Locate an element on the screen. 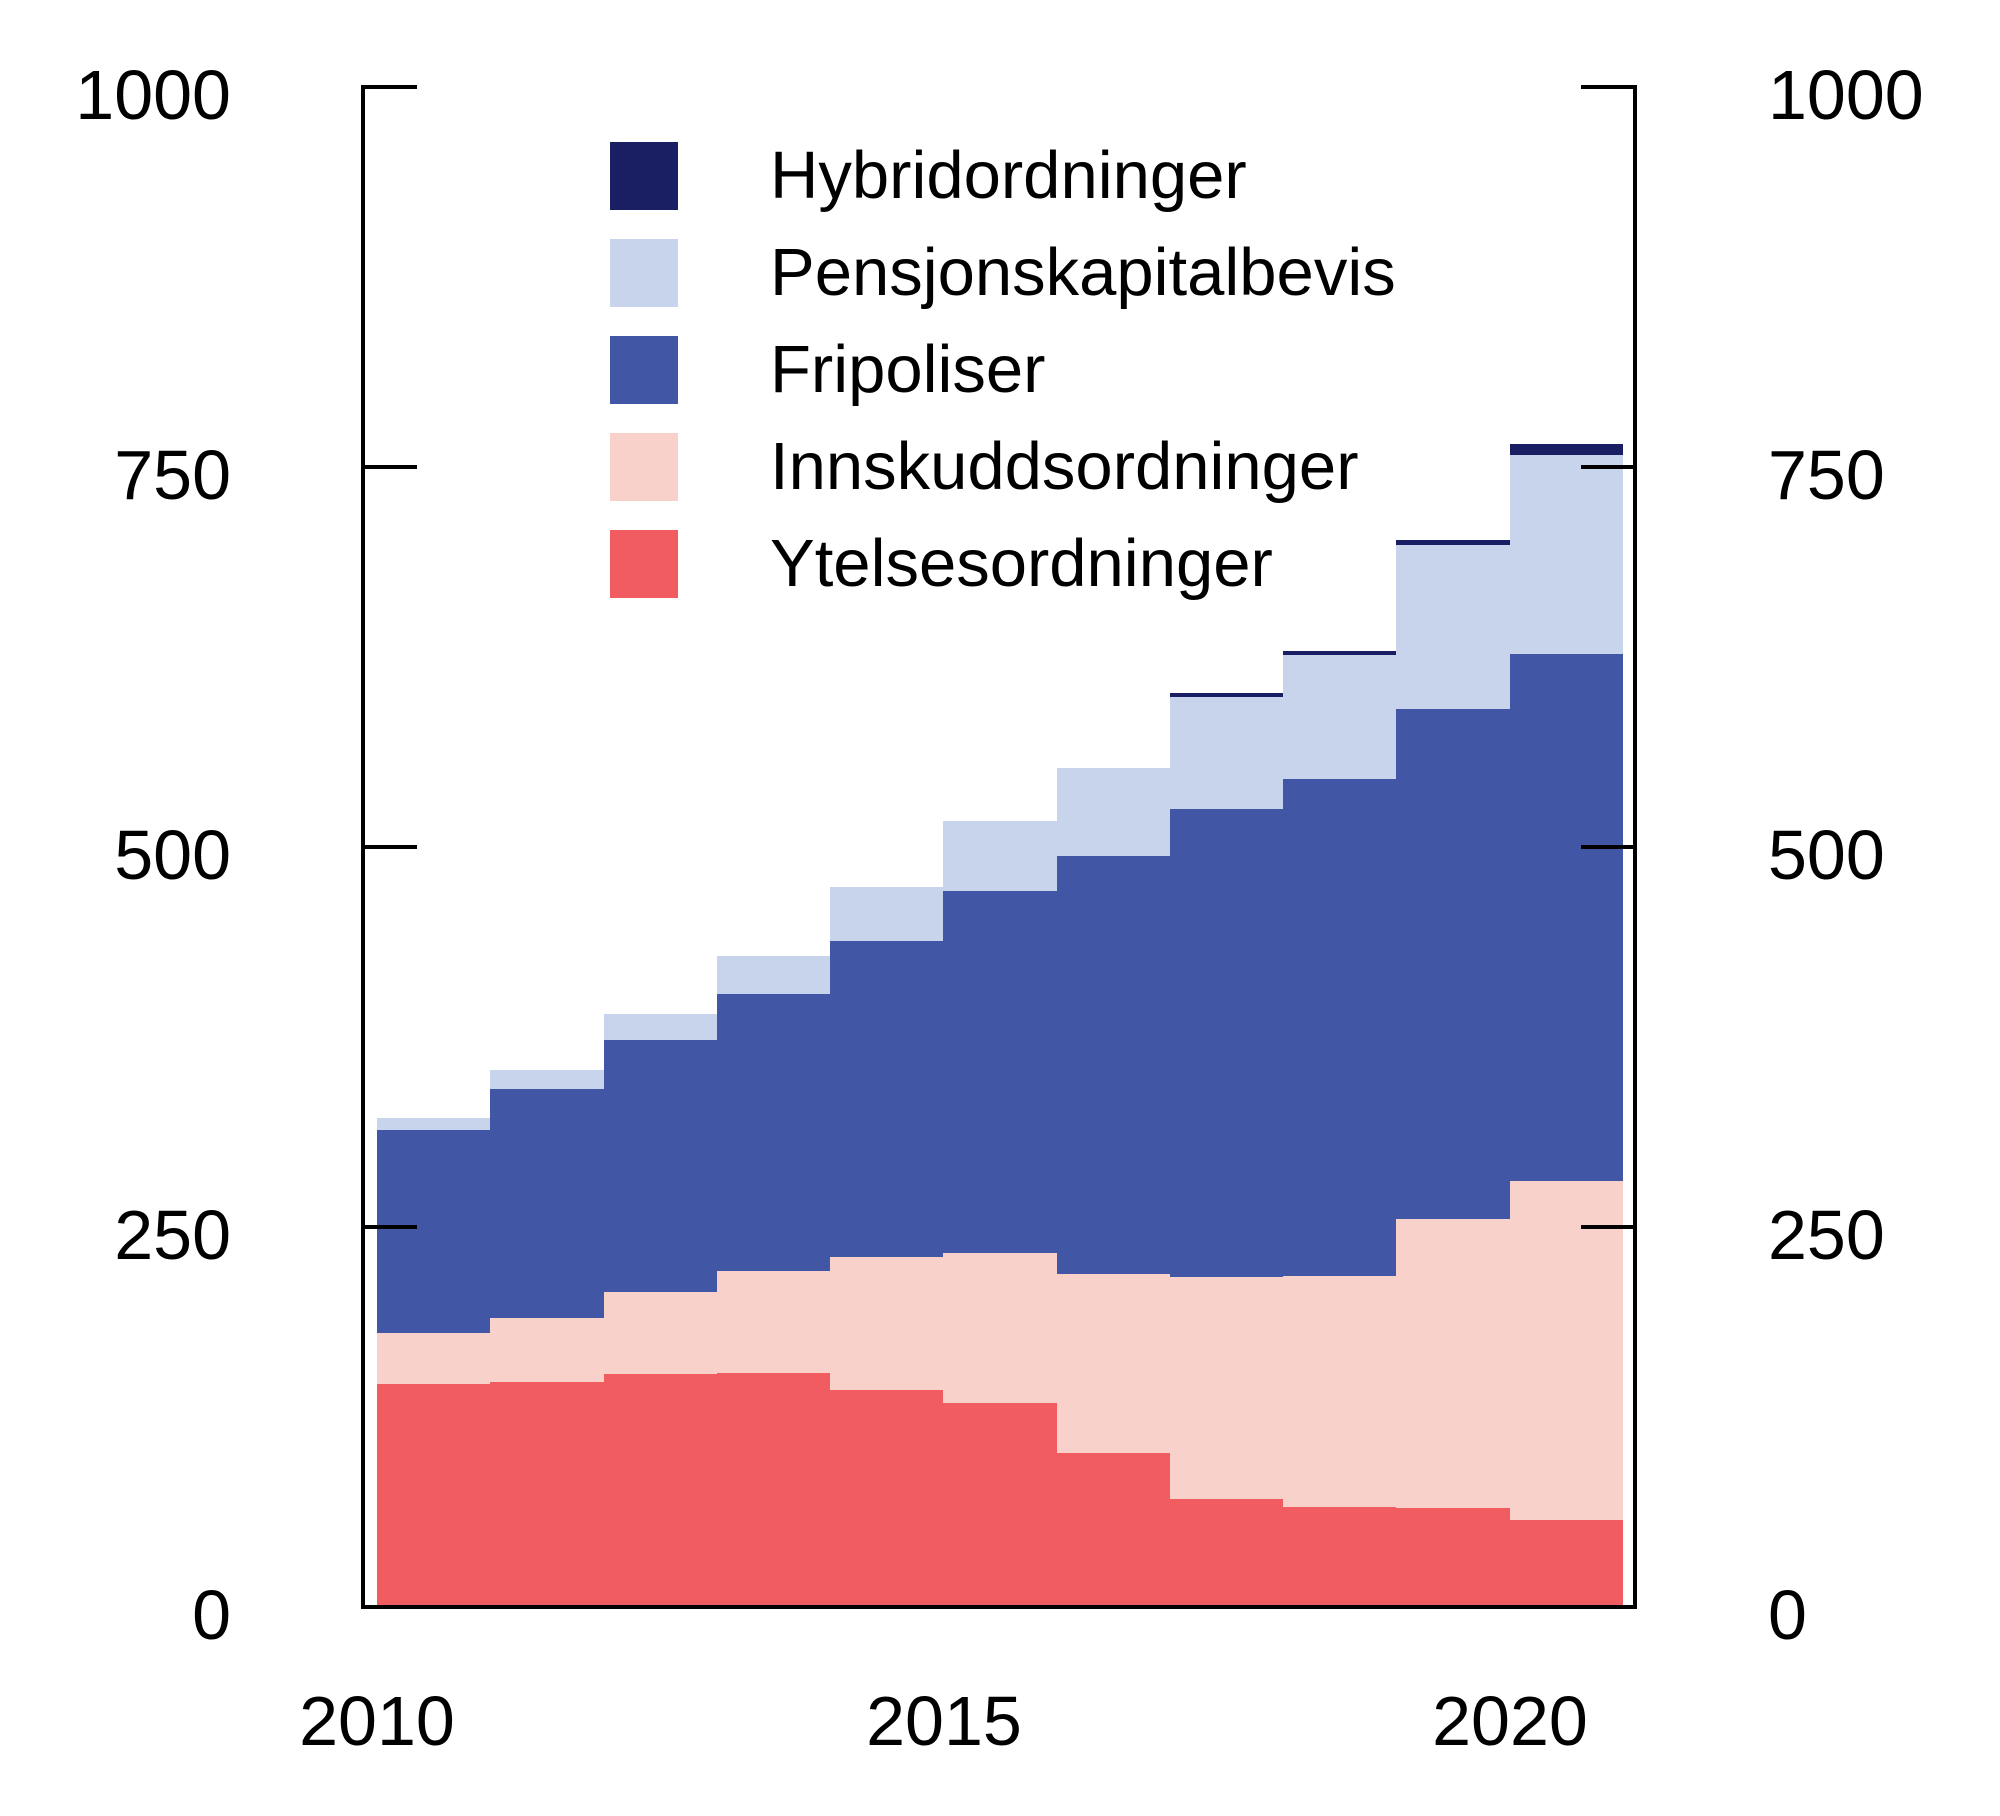 The image size is (2000, 1816). bar-segment-fripoliser-2017 is located at coordinates (1226, 1043).